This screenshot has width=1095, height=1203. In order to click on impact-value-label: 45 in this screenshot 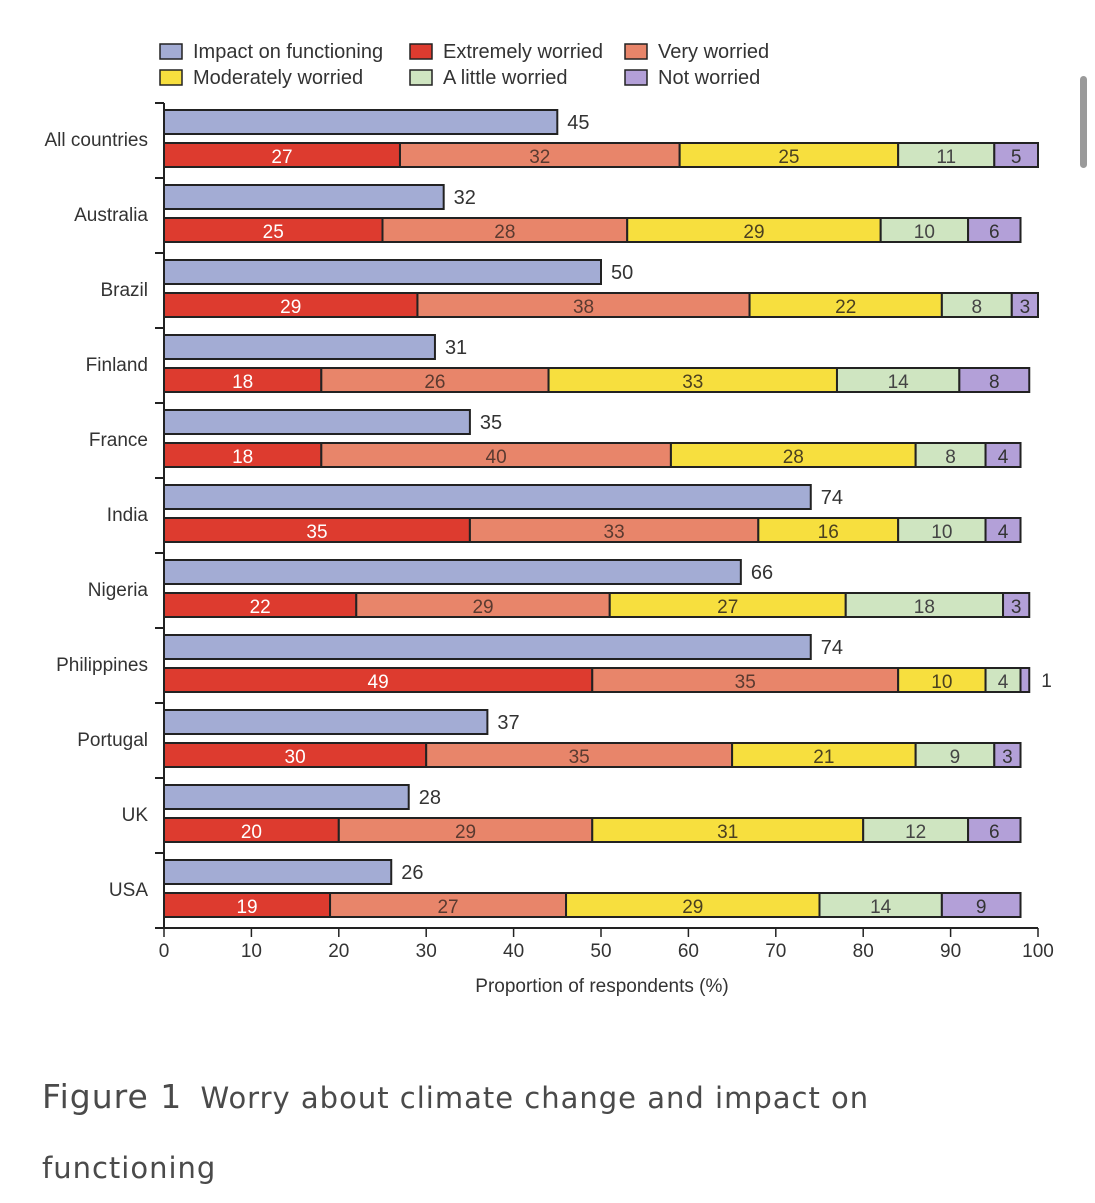, I will do `click(578, 123)`.